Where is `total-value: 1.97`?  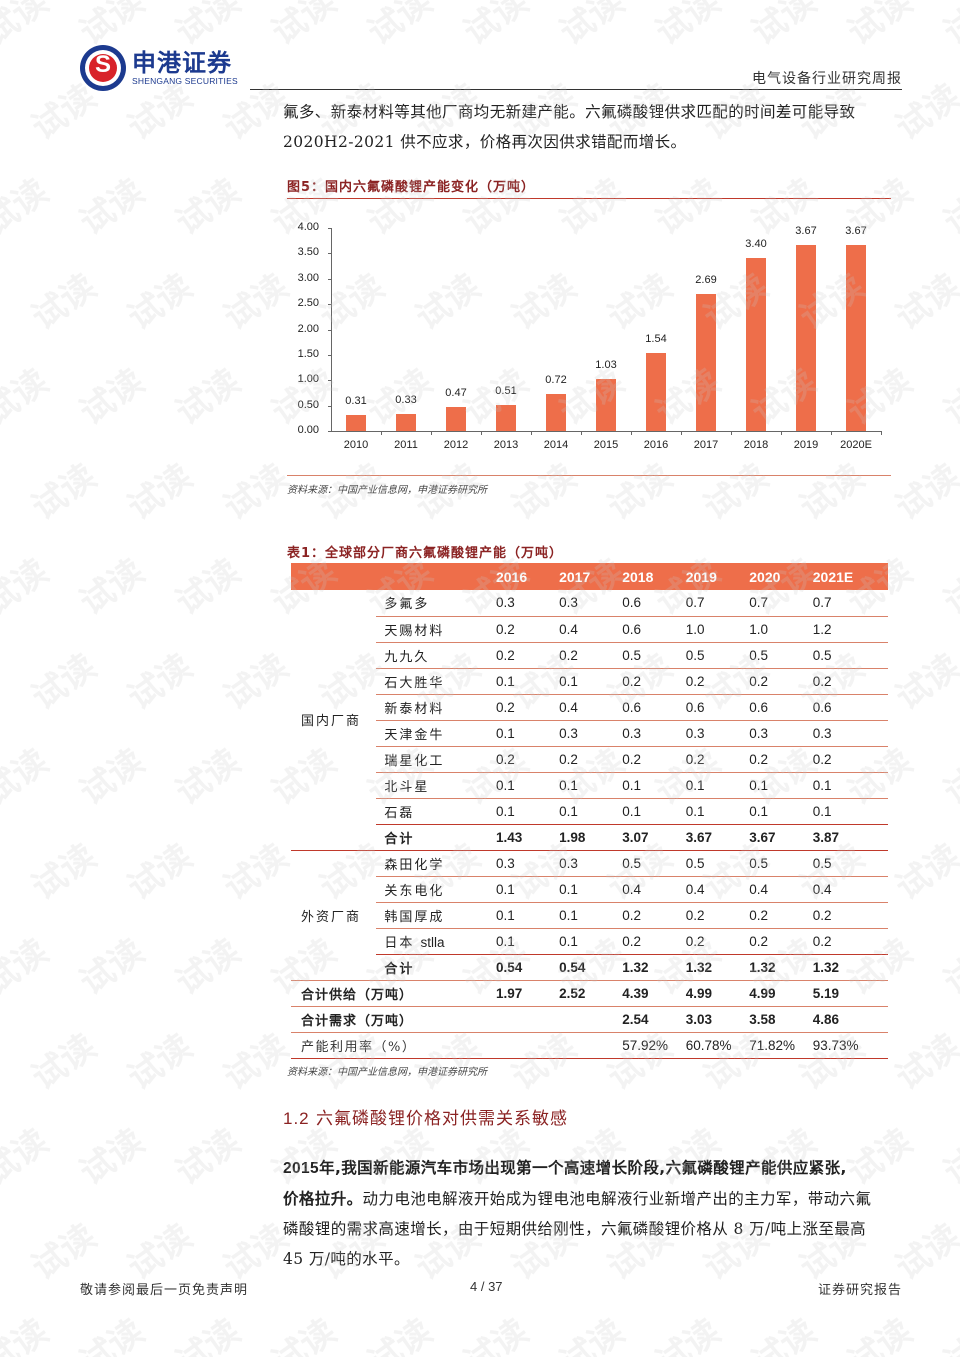 total-value: 1.97 is located at coordinates (527, 992).